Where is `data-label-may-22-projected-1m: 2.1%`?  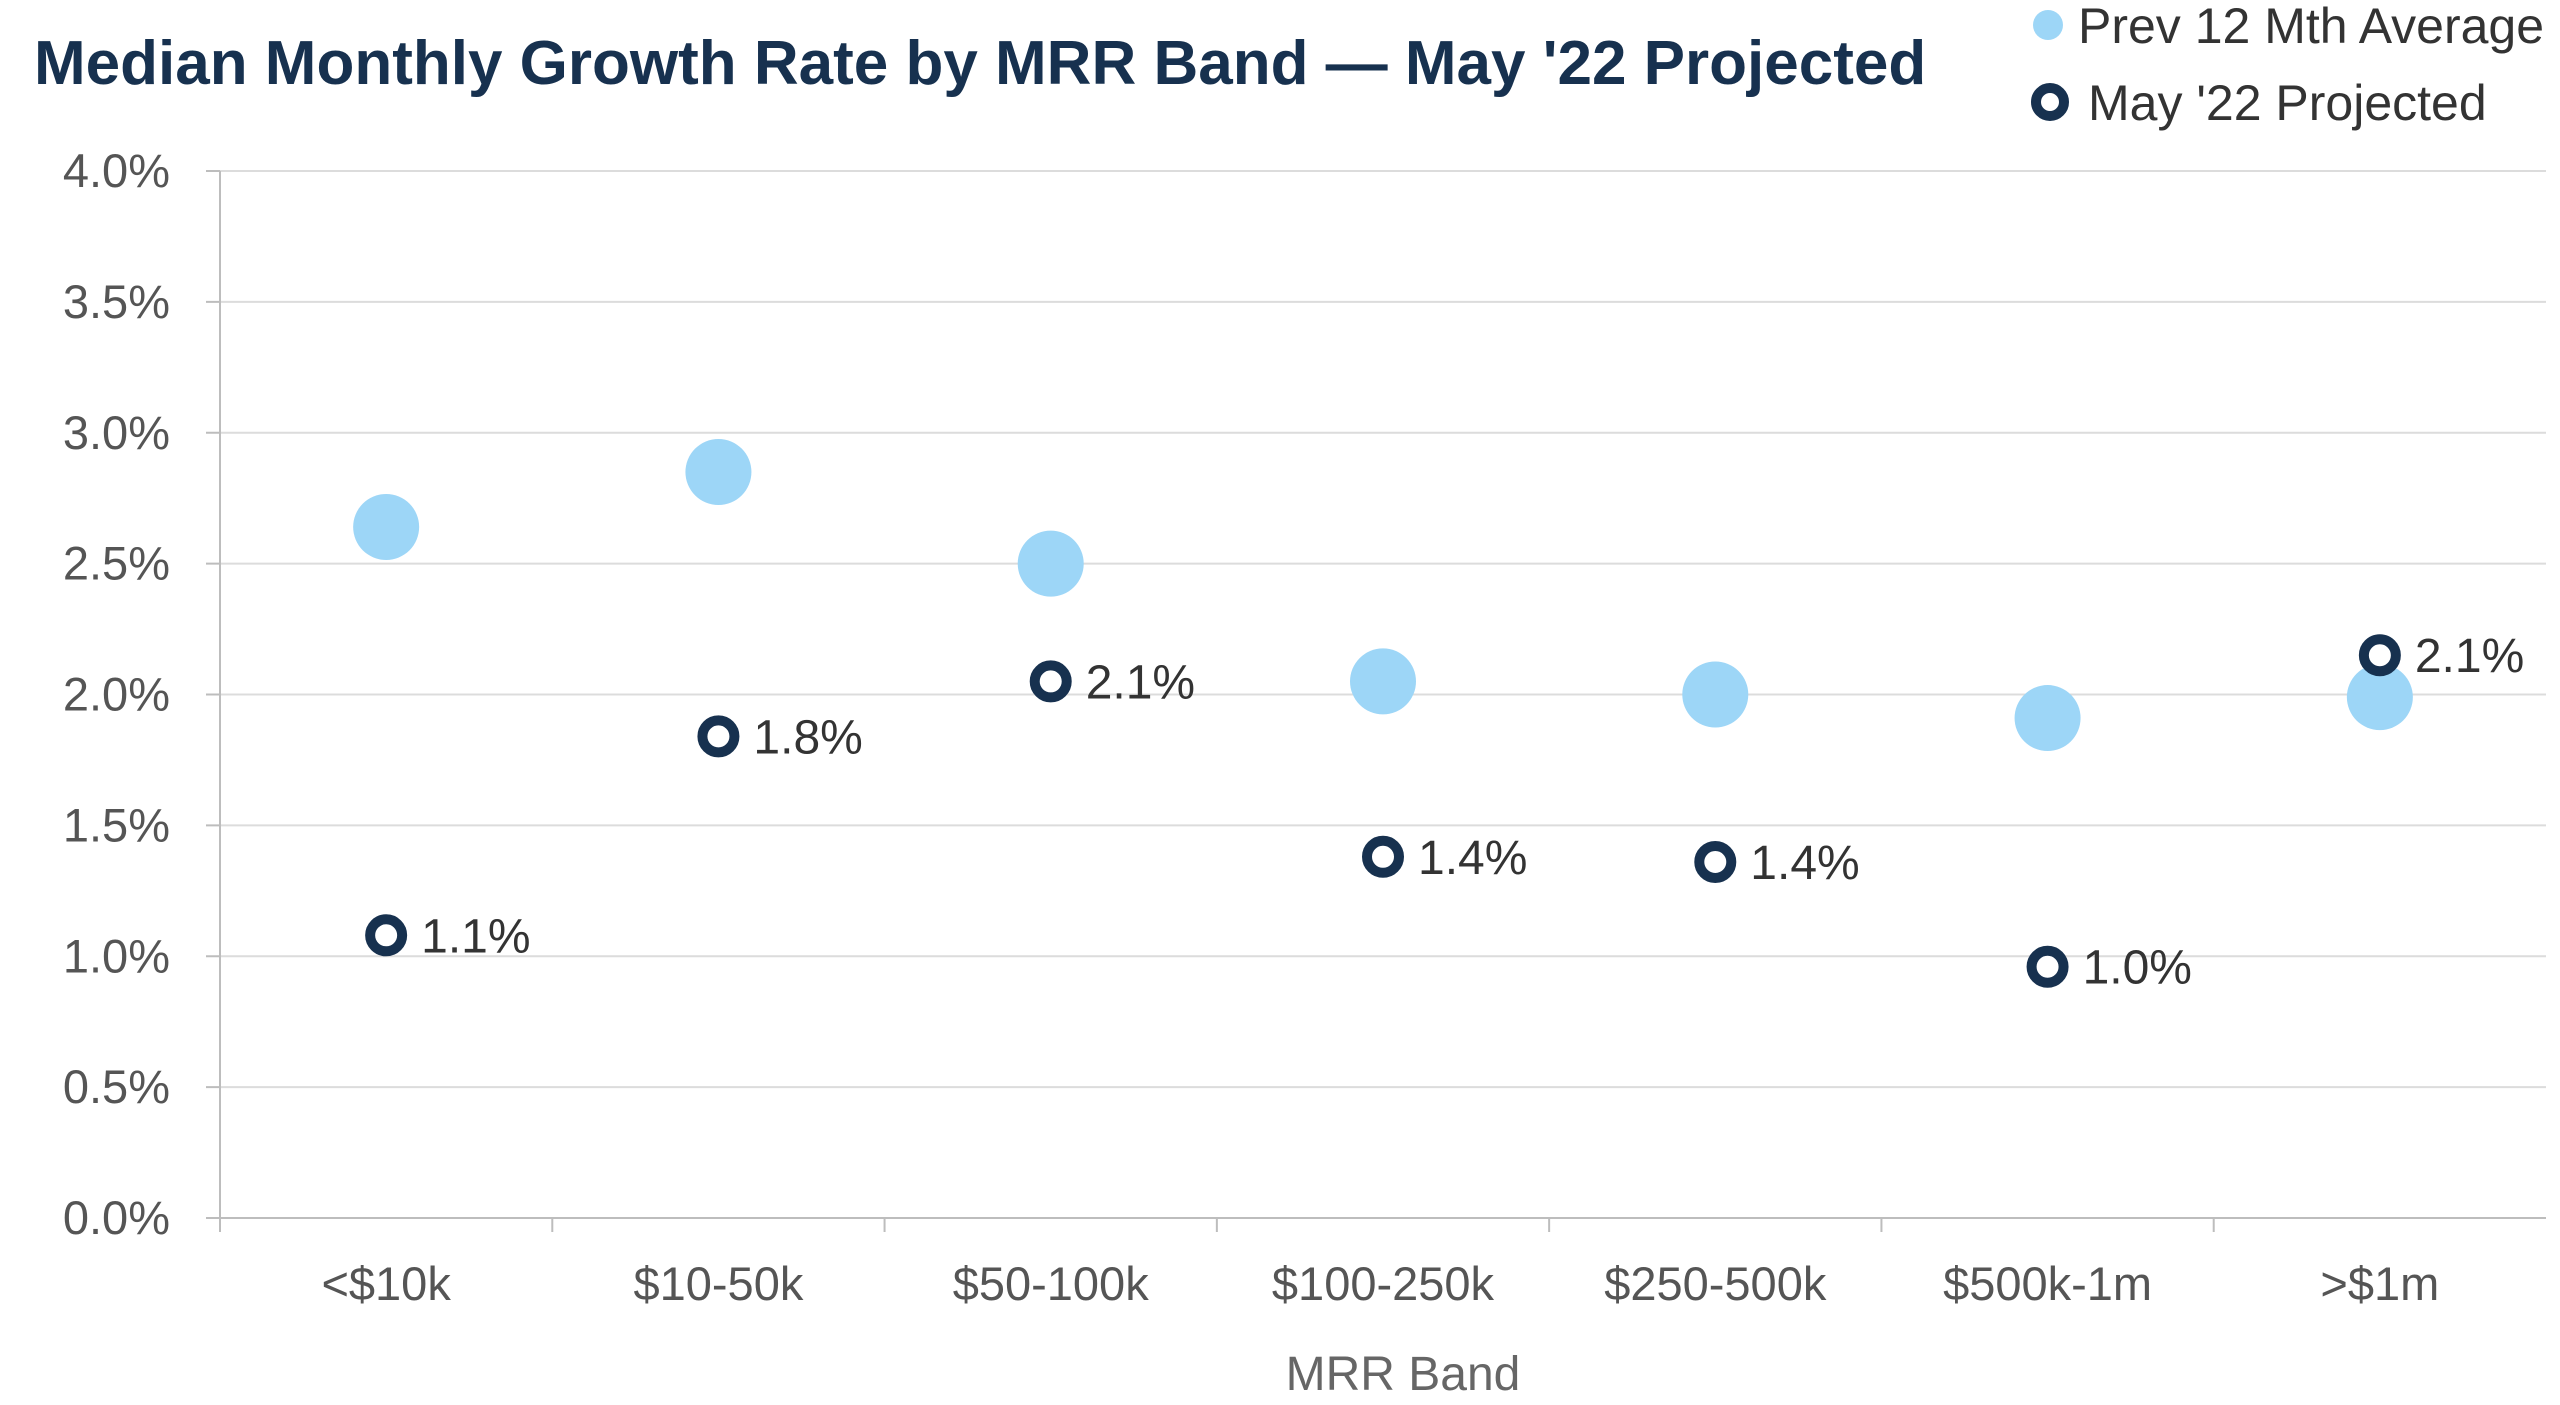
data-label-may-22-projected-1m: 2.1% is located at coordinates (2469, 656).